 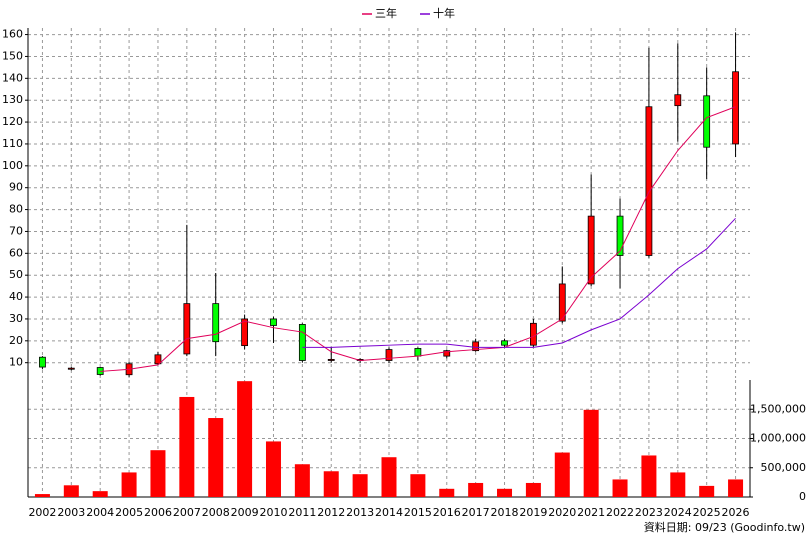 What do you see at coordinates (16, 318) in the screenshot?
I see `y-tick-label: 30` at bounding box center [16, 318].